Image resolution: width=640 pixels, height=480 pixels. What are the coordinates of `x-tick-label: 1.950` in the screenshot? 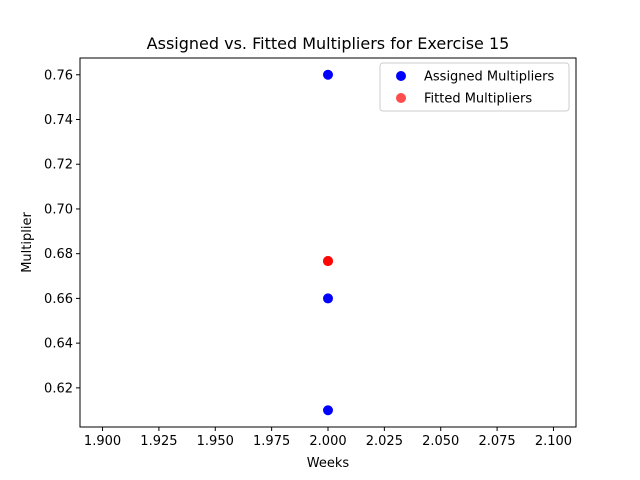 It's located at (215, 441).